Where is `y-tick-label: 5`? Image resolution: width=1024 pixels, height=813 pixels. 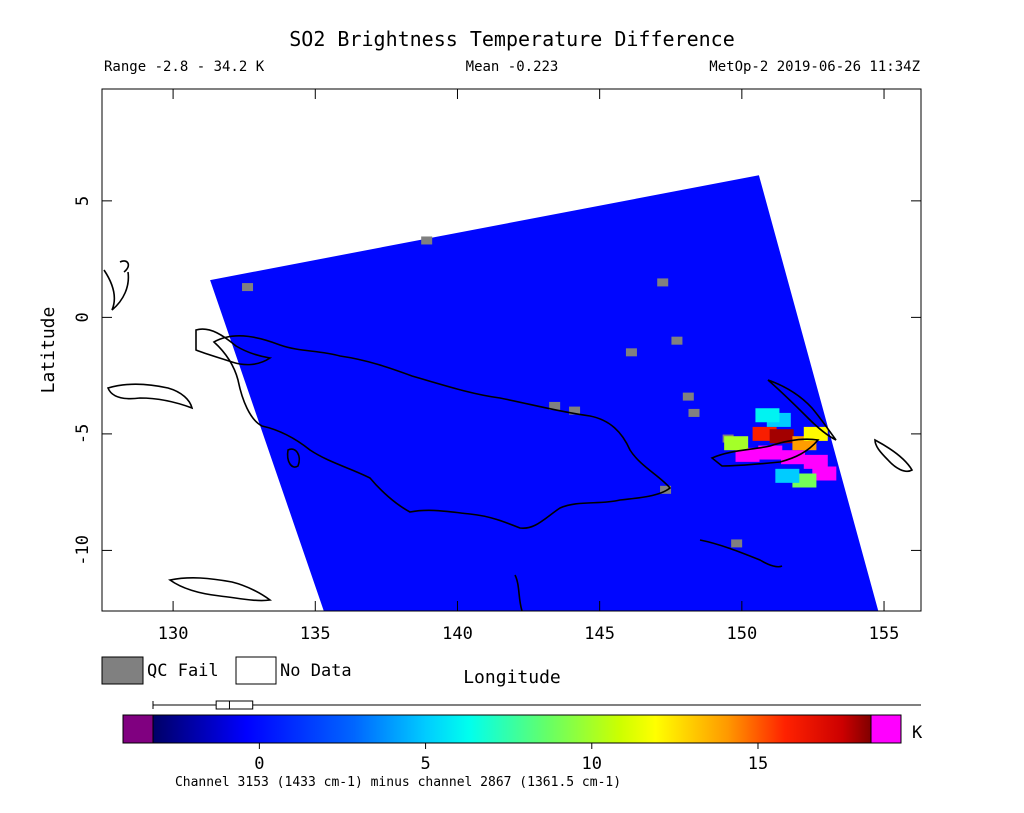 y-tick-label: 5 is located at coordinates (83, 201).